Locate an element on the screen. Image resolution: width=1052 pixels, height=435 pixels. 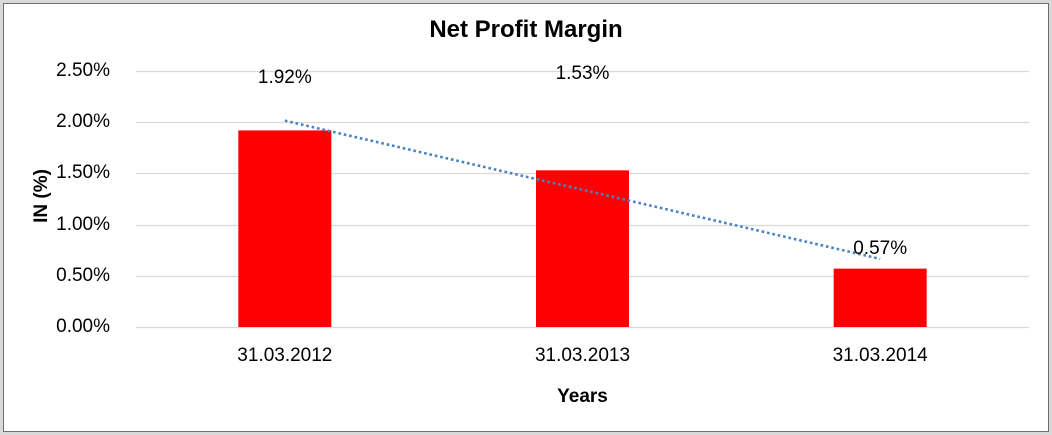
data-label-0.57%: 0.57% is located at coordinates (880, 248).